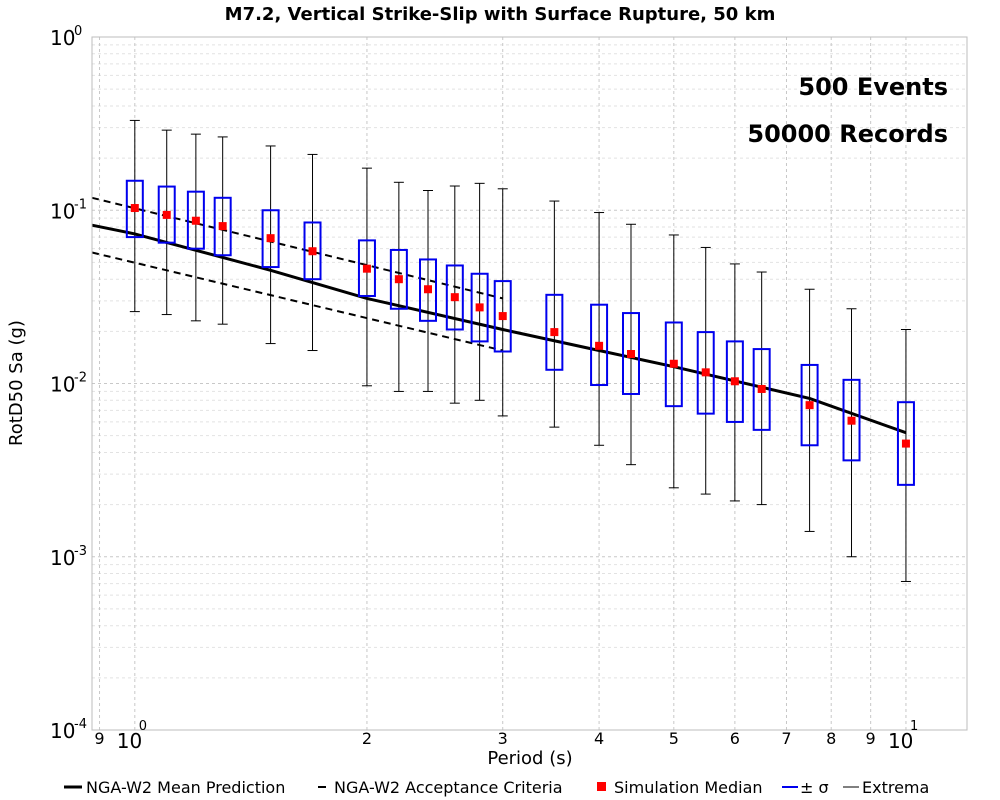 The width and height of the screenshot is (1000, 800). What do you see at coordinates (503, 738) in the screenshot?
I see `x-tick-label-3: 3` at bounding box center [503, 738].